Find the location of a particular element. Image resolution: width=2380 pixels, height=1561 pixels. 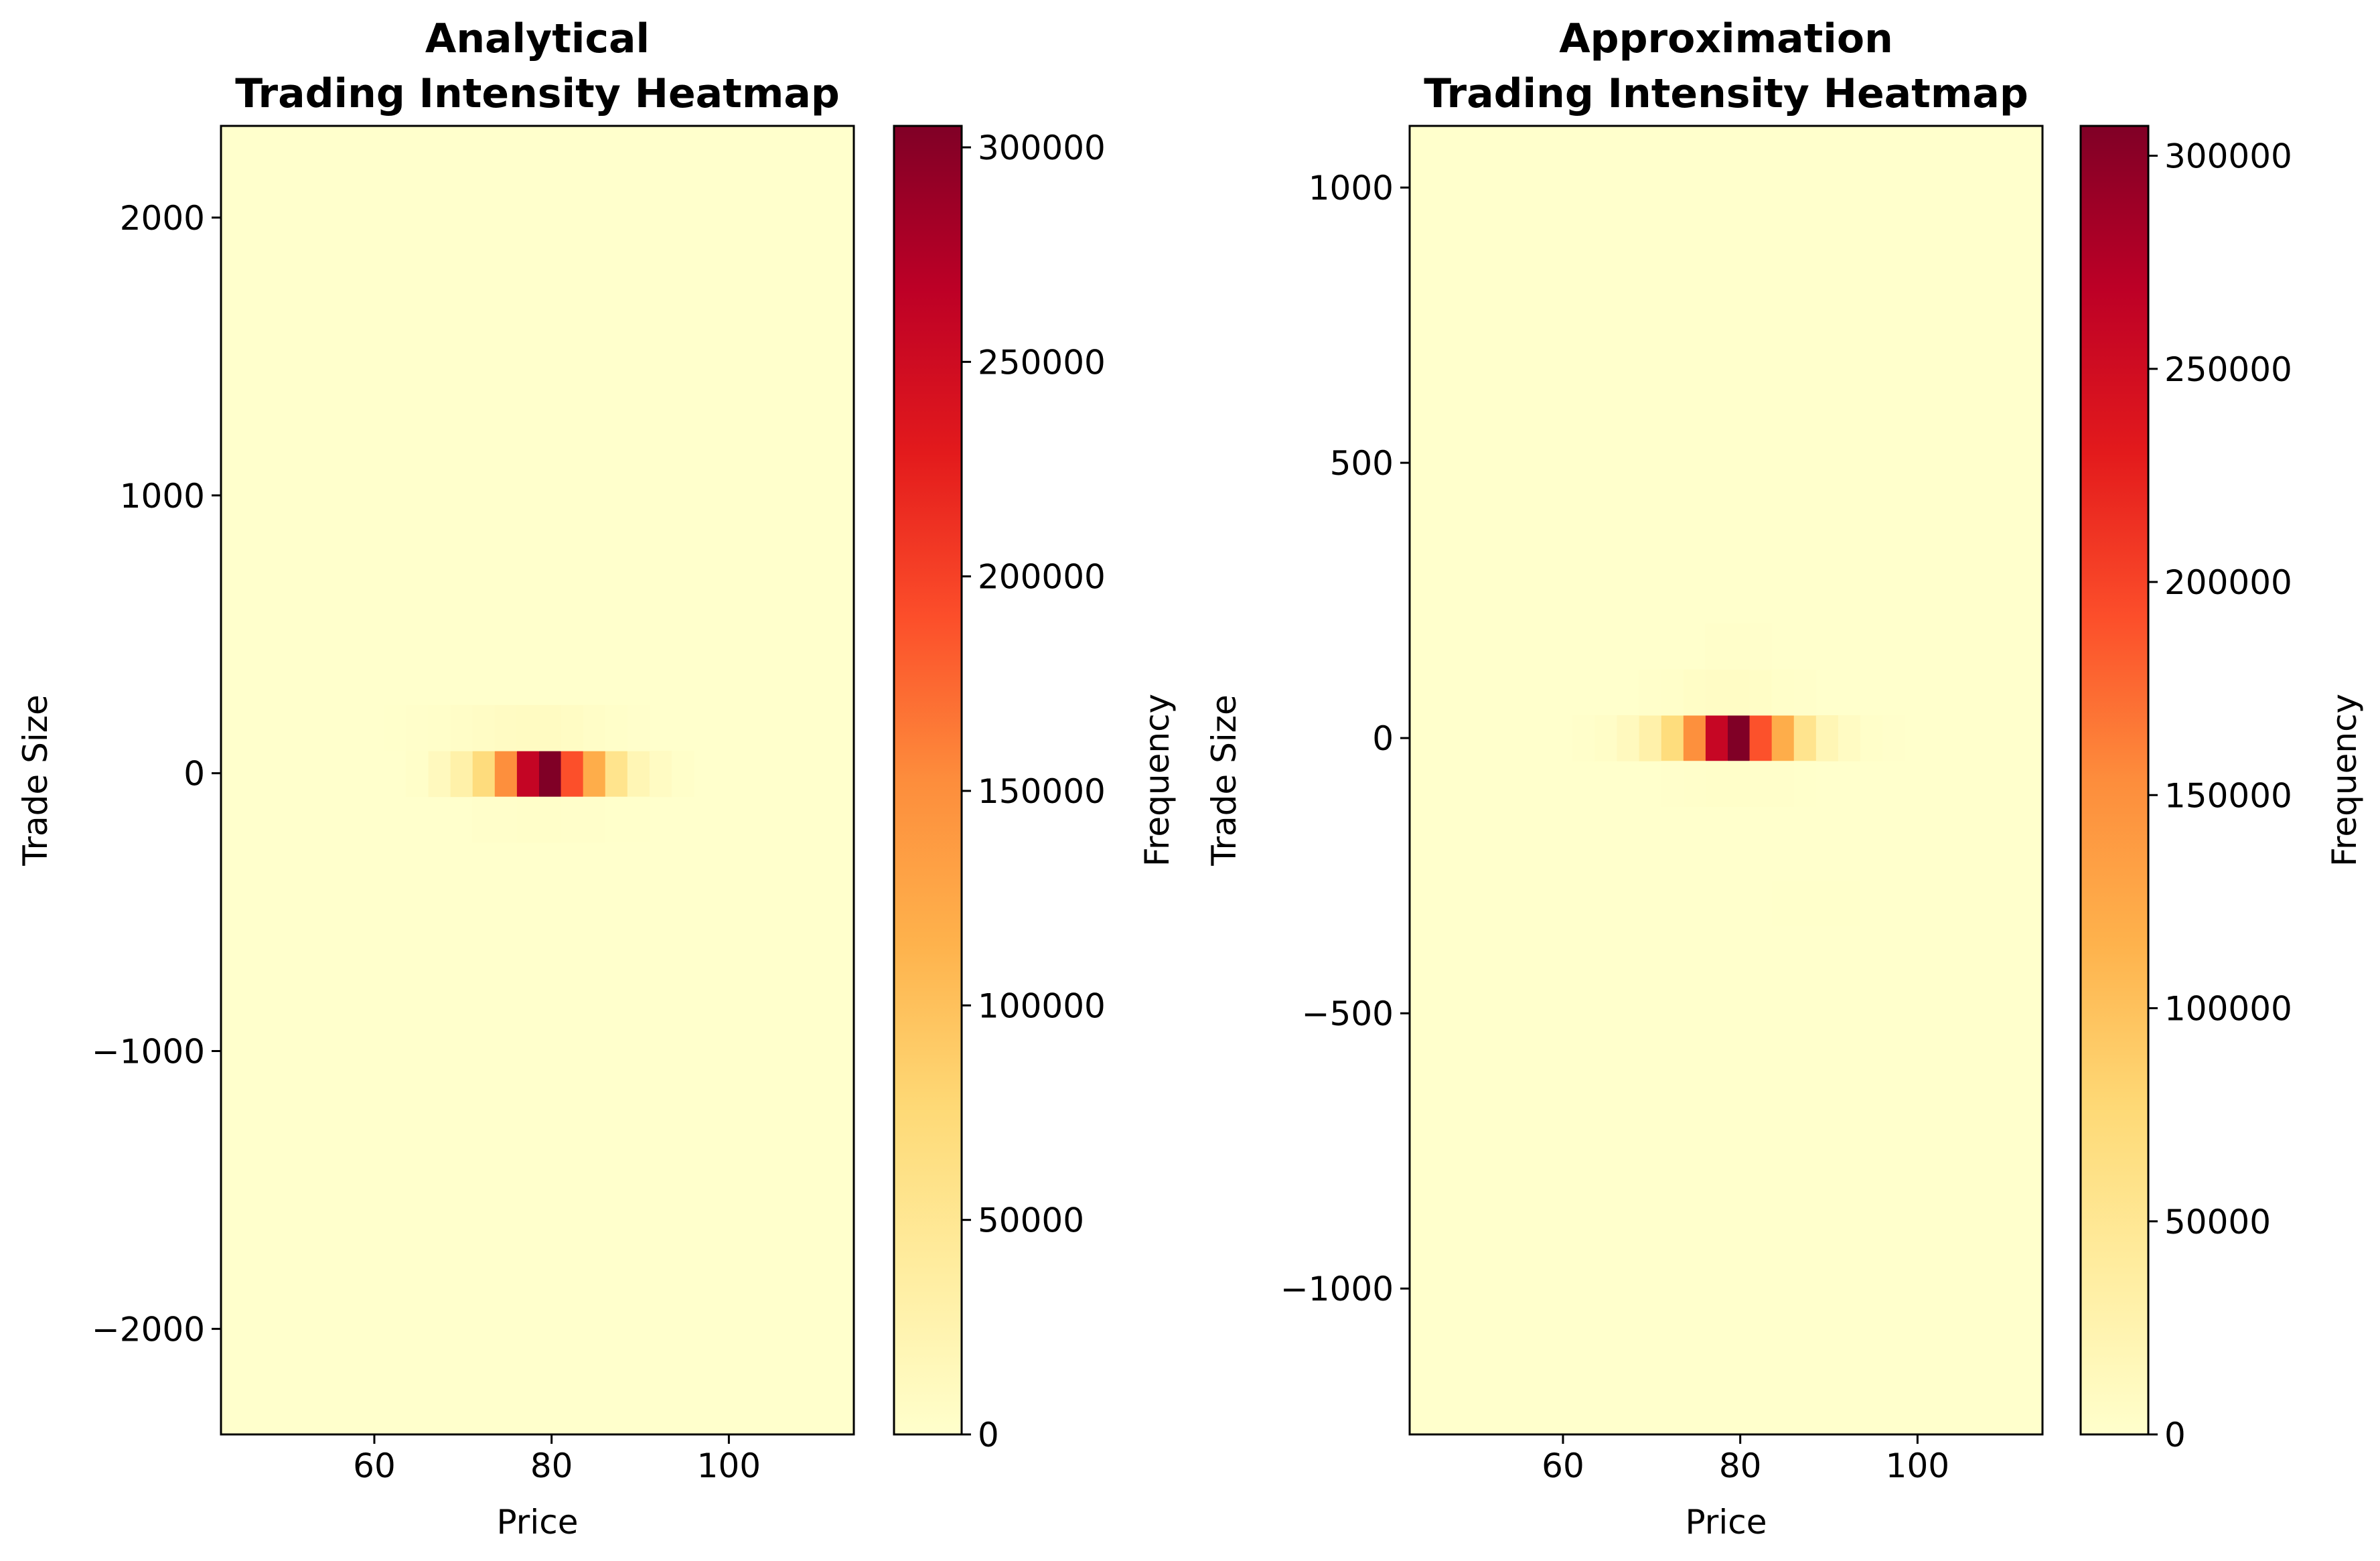

colorbar-label: Frequency is located at coordinates (2344, 780).